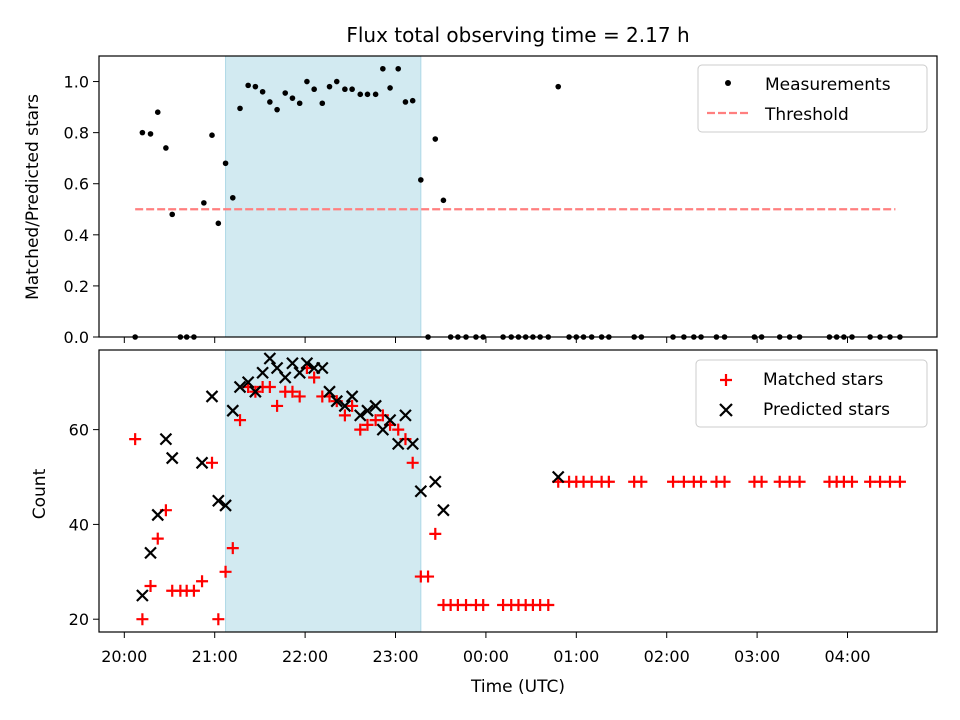 The image size is (960, 720). I want to click on predicted-legend-label: Predicted stars, so click(826, 410).